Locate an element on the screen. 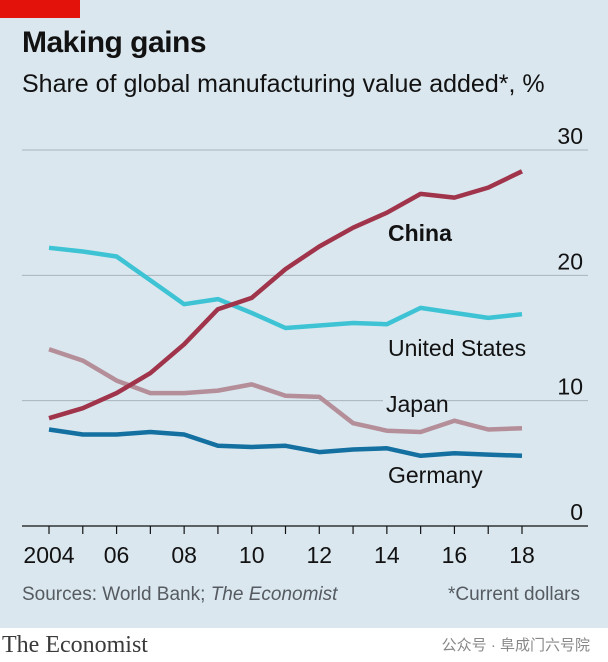 This screenshot has width=608, height=662. brand-red-tag is located at coordinates (40, 9).